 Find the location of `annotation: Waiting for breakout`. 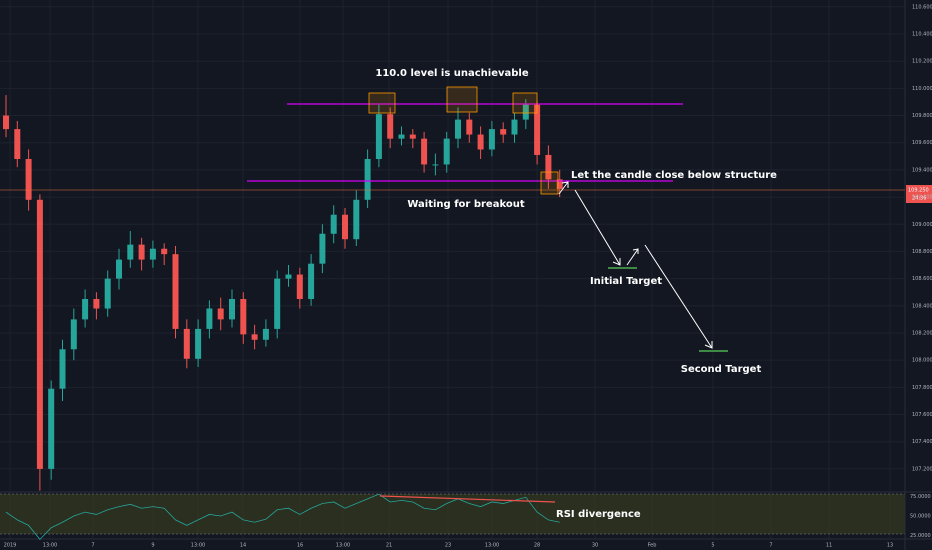

annotation: Waiting for breakout is located at coordinates (465, 204).